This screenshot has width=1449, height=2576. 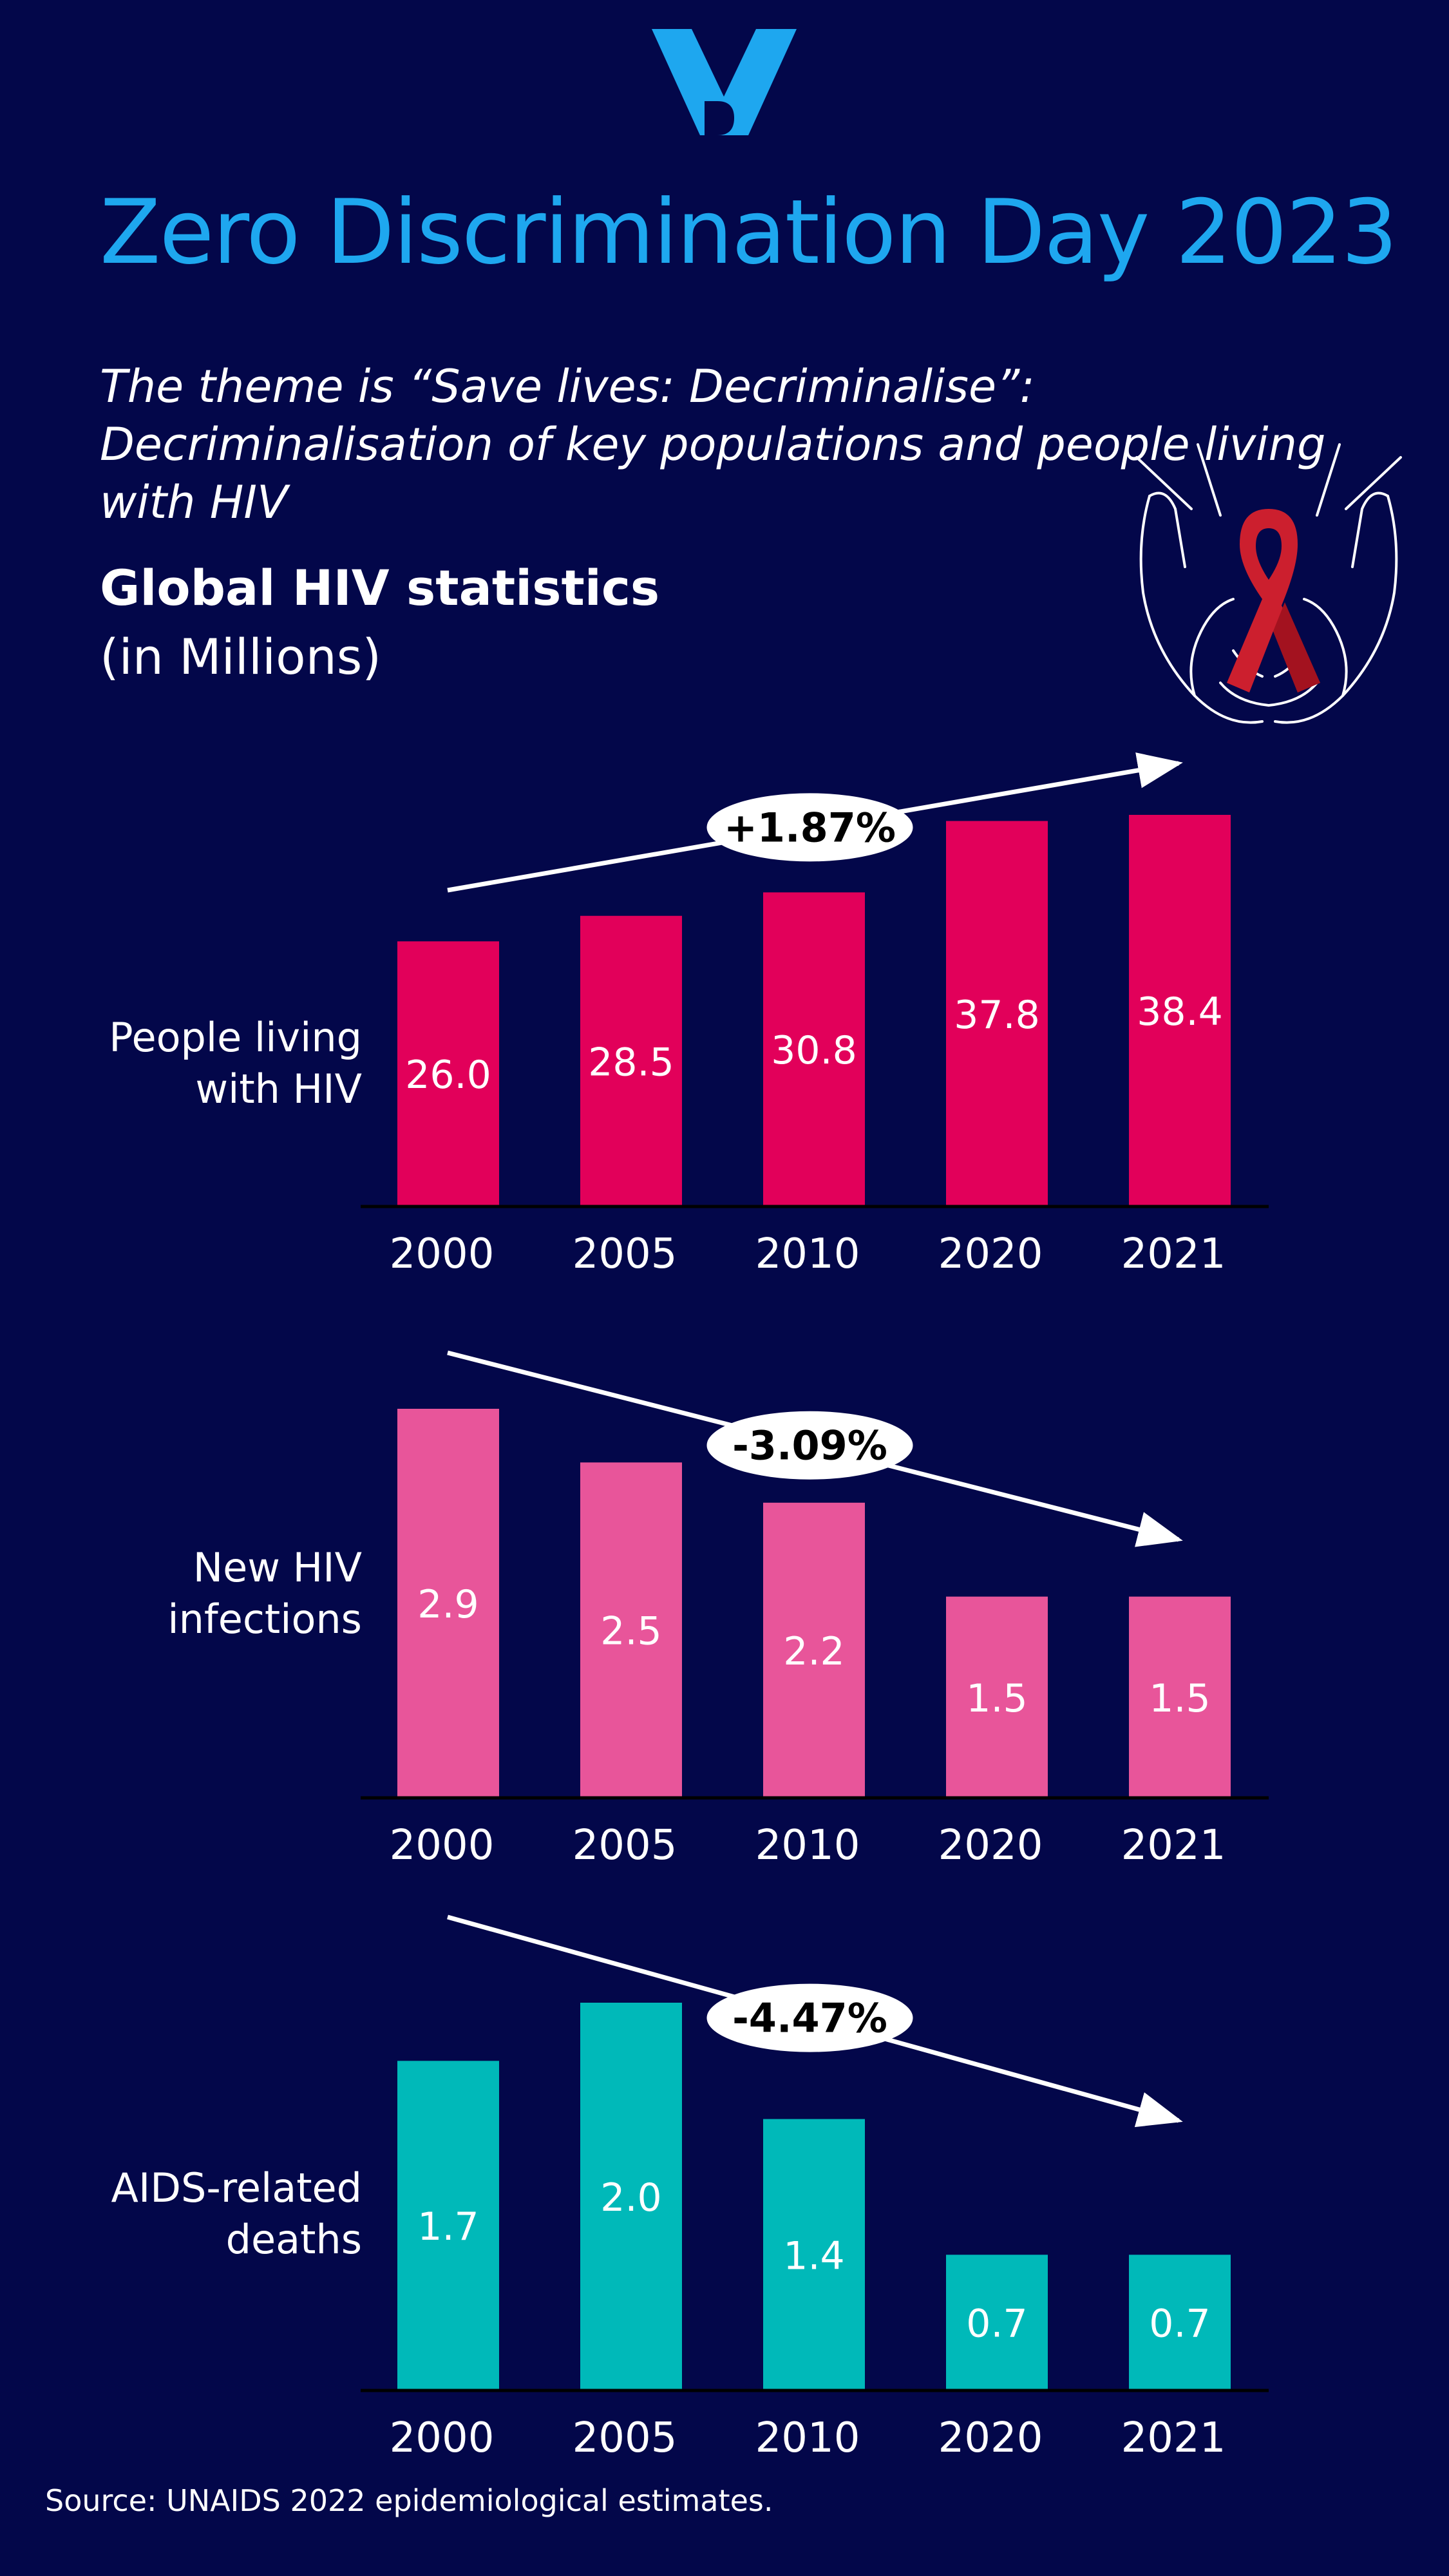 What do you see at coordinates (264, 1593) in the screenshot?
I see `chart-label: New HIV infections` at bounding box center [264, 1593].